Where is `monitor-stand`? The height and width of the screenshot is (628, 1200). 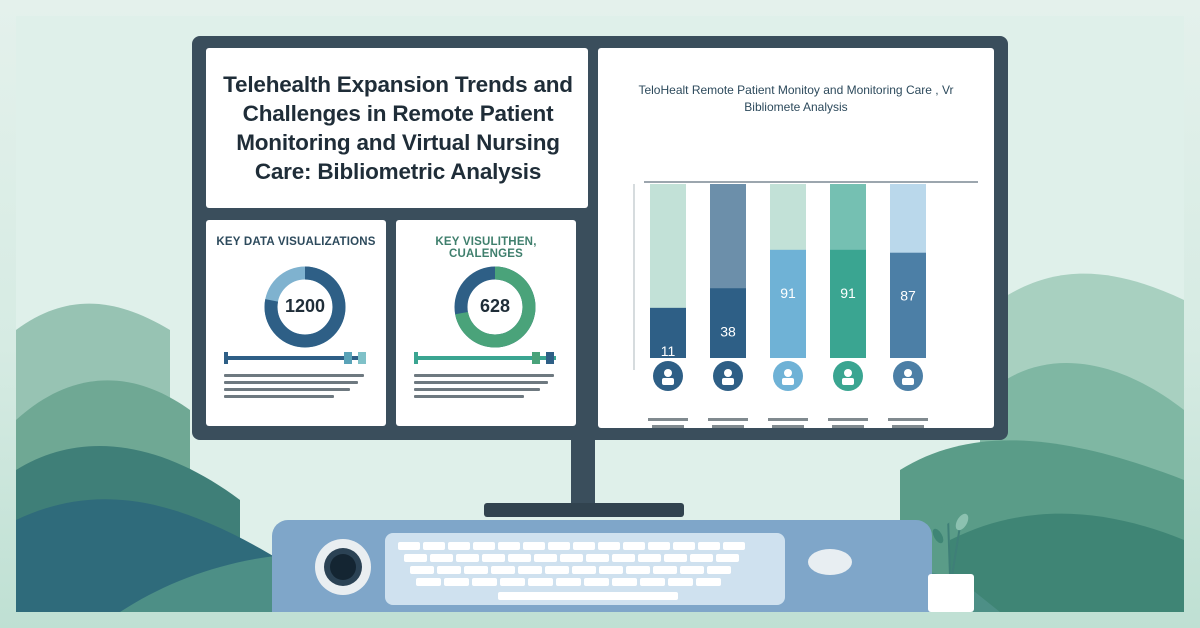 monitor-stand is located at coordinates (583, 474).